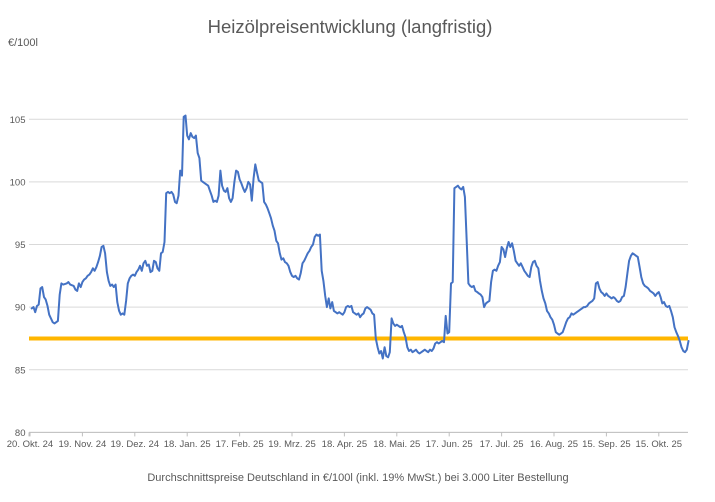 The height and width of the screenshot is (502, 715). I want to click on y-axis-tick-label: 80, so click(20, 433).